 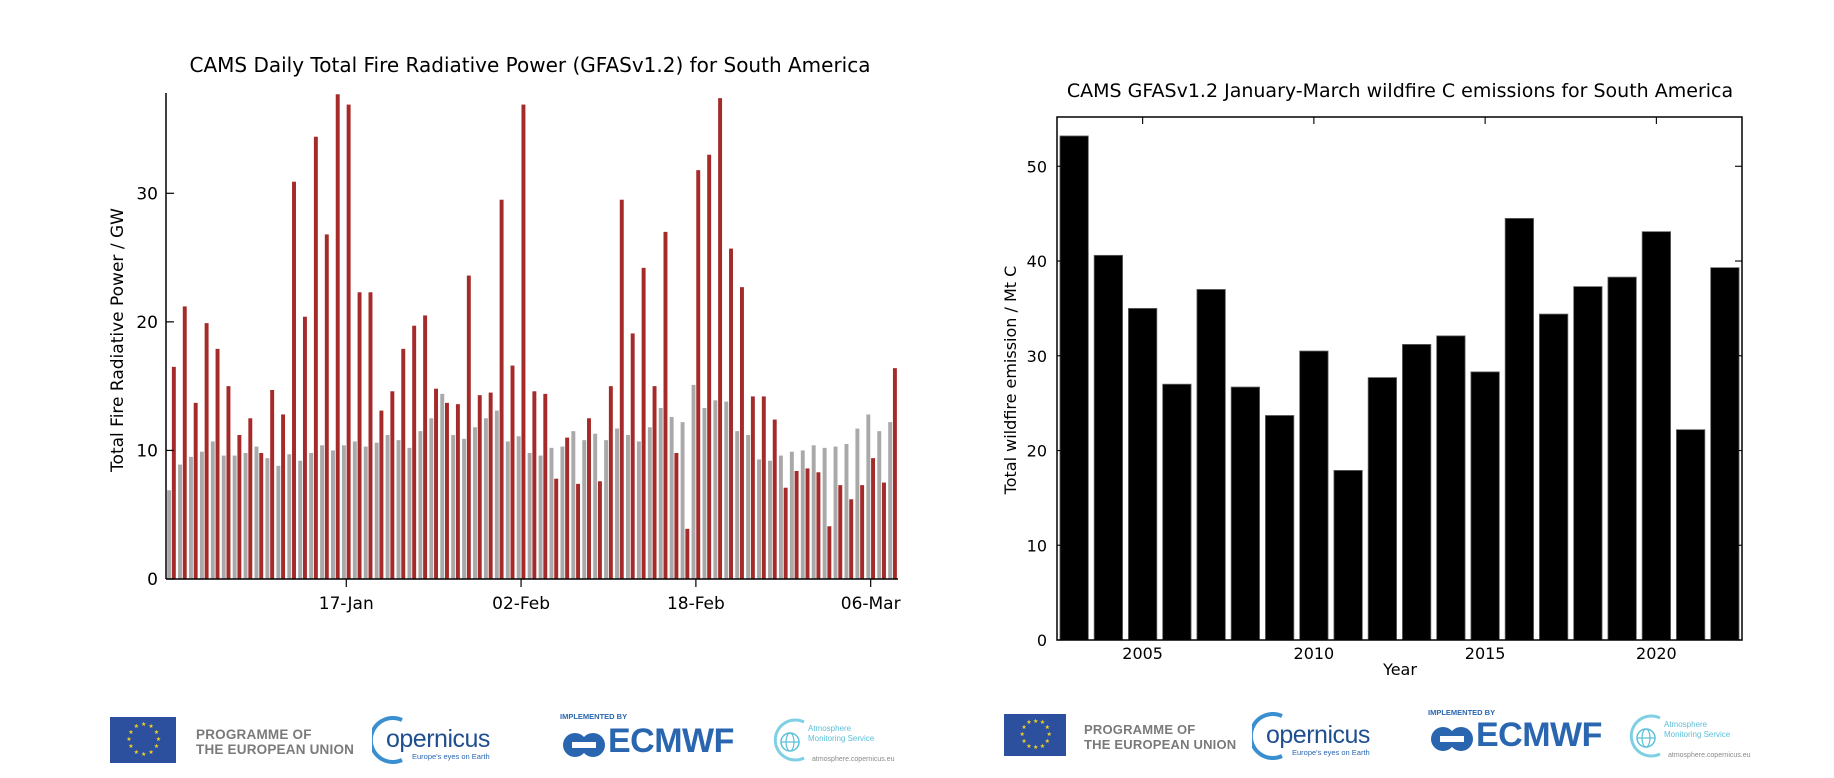 What do you see at coordinates (1142, 653) in the screenshot?
I see `x-tick-label: 2005` at bounding box center [1142, 653].